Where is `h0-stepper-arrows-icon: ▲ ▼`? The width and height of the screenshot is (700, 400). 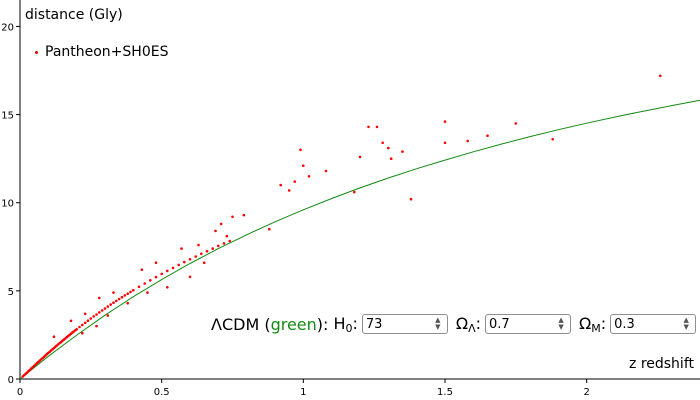 h0-stepper-arrows-icon: ▲ ▼ is located at coordinates (438, 323).